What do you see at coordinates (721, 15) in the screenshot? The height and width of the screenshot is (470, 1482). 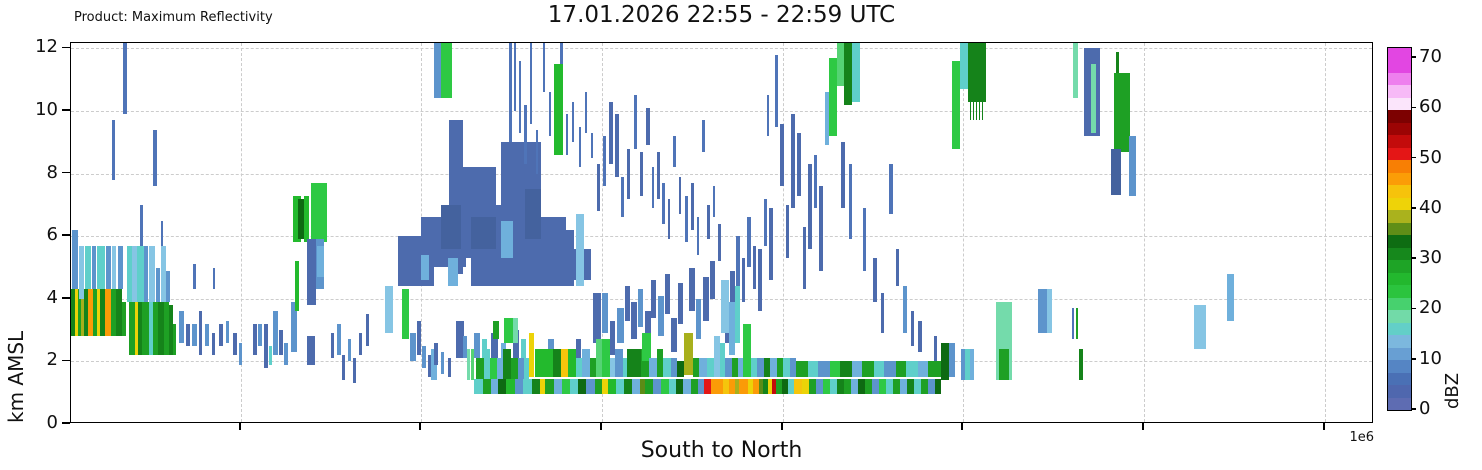 I see `chart-title: 17.01.2026 22:55 - 22:59 UTC` at bounding box center [721, 15].